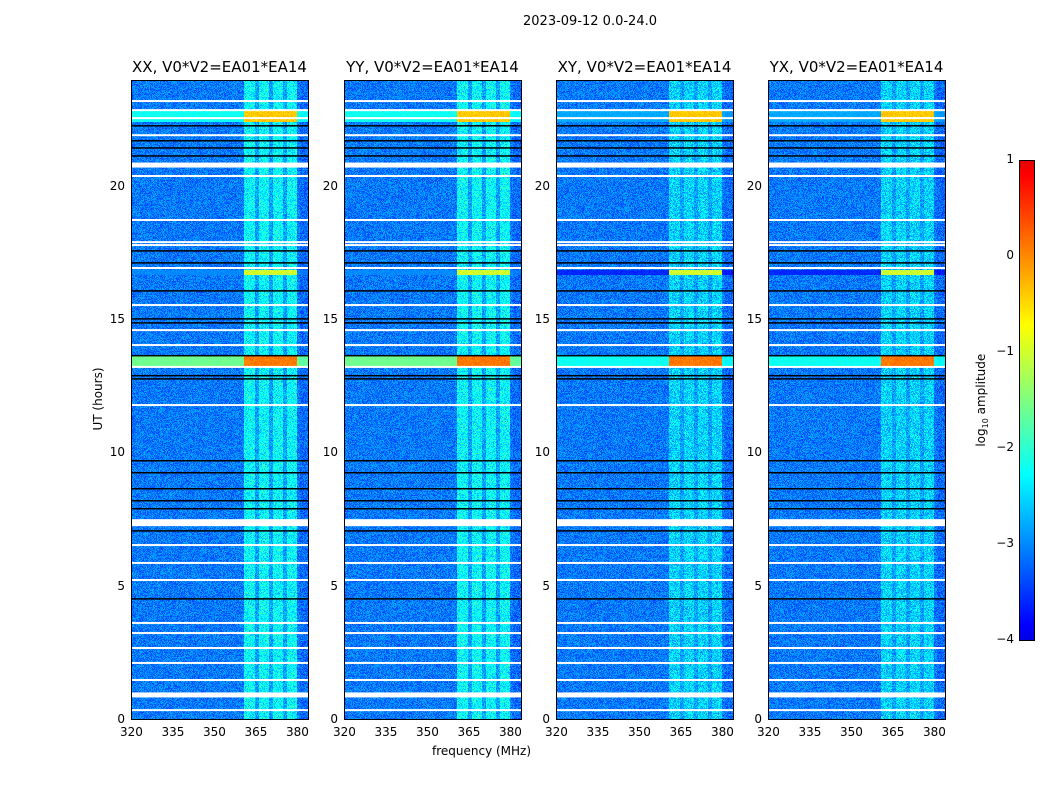 The image size is (1050, 800). Describe the element at coordinates (432, 67) in the screenshot. I see `panel-title: YY, V0*V2=EA01*EA14` at that location.